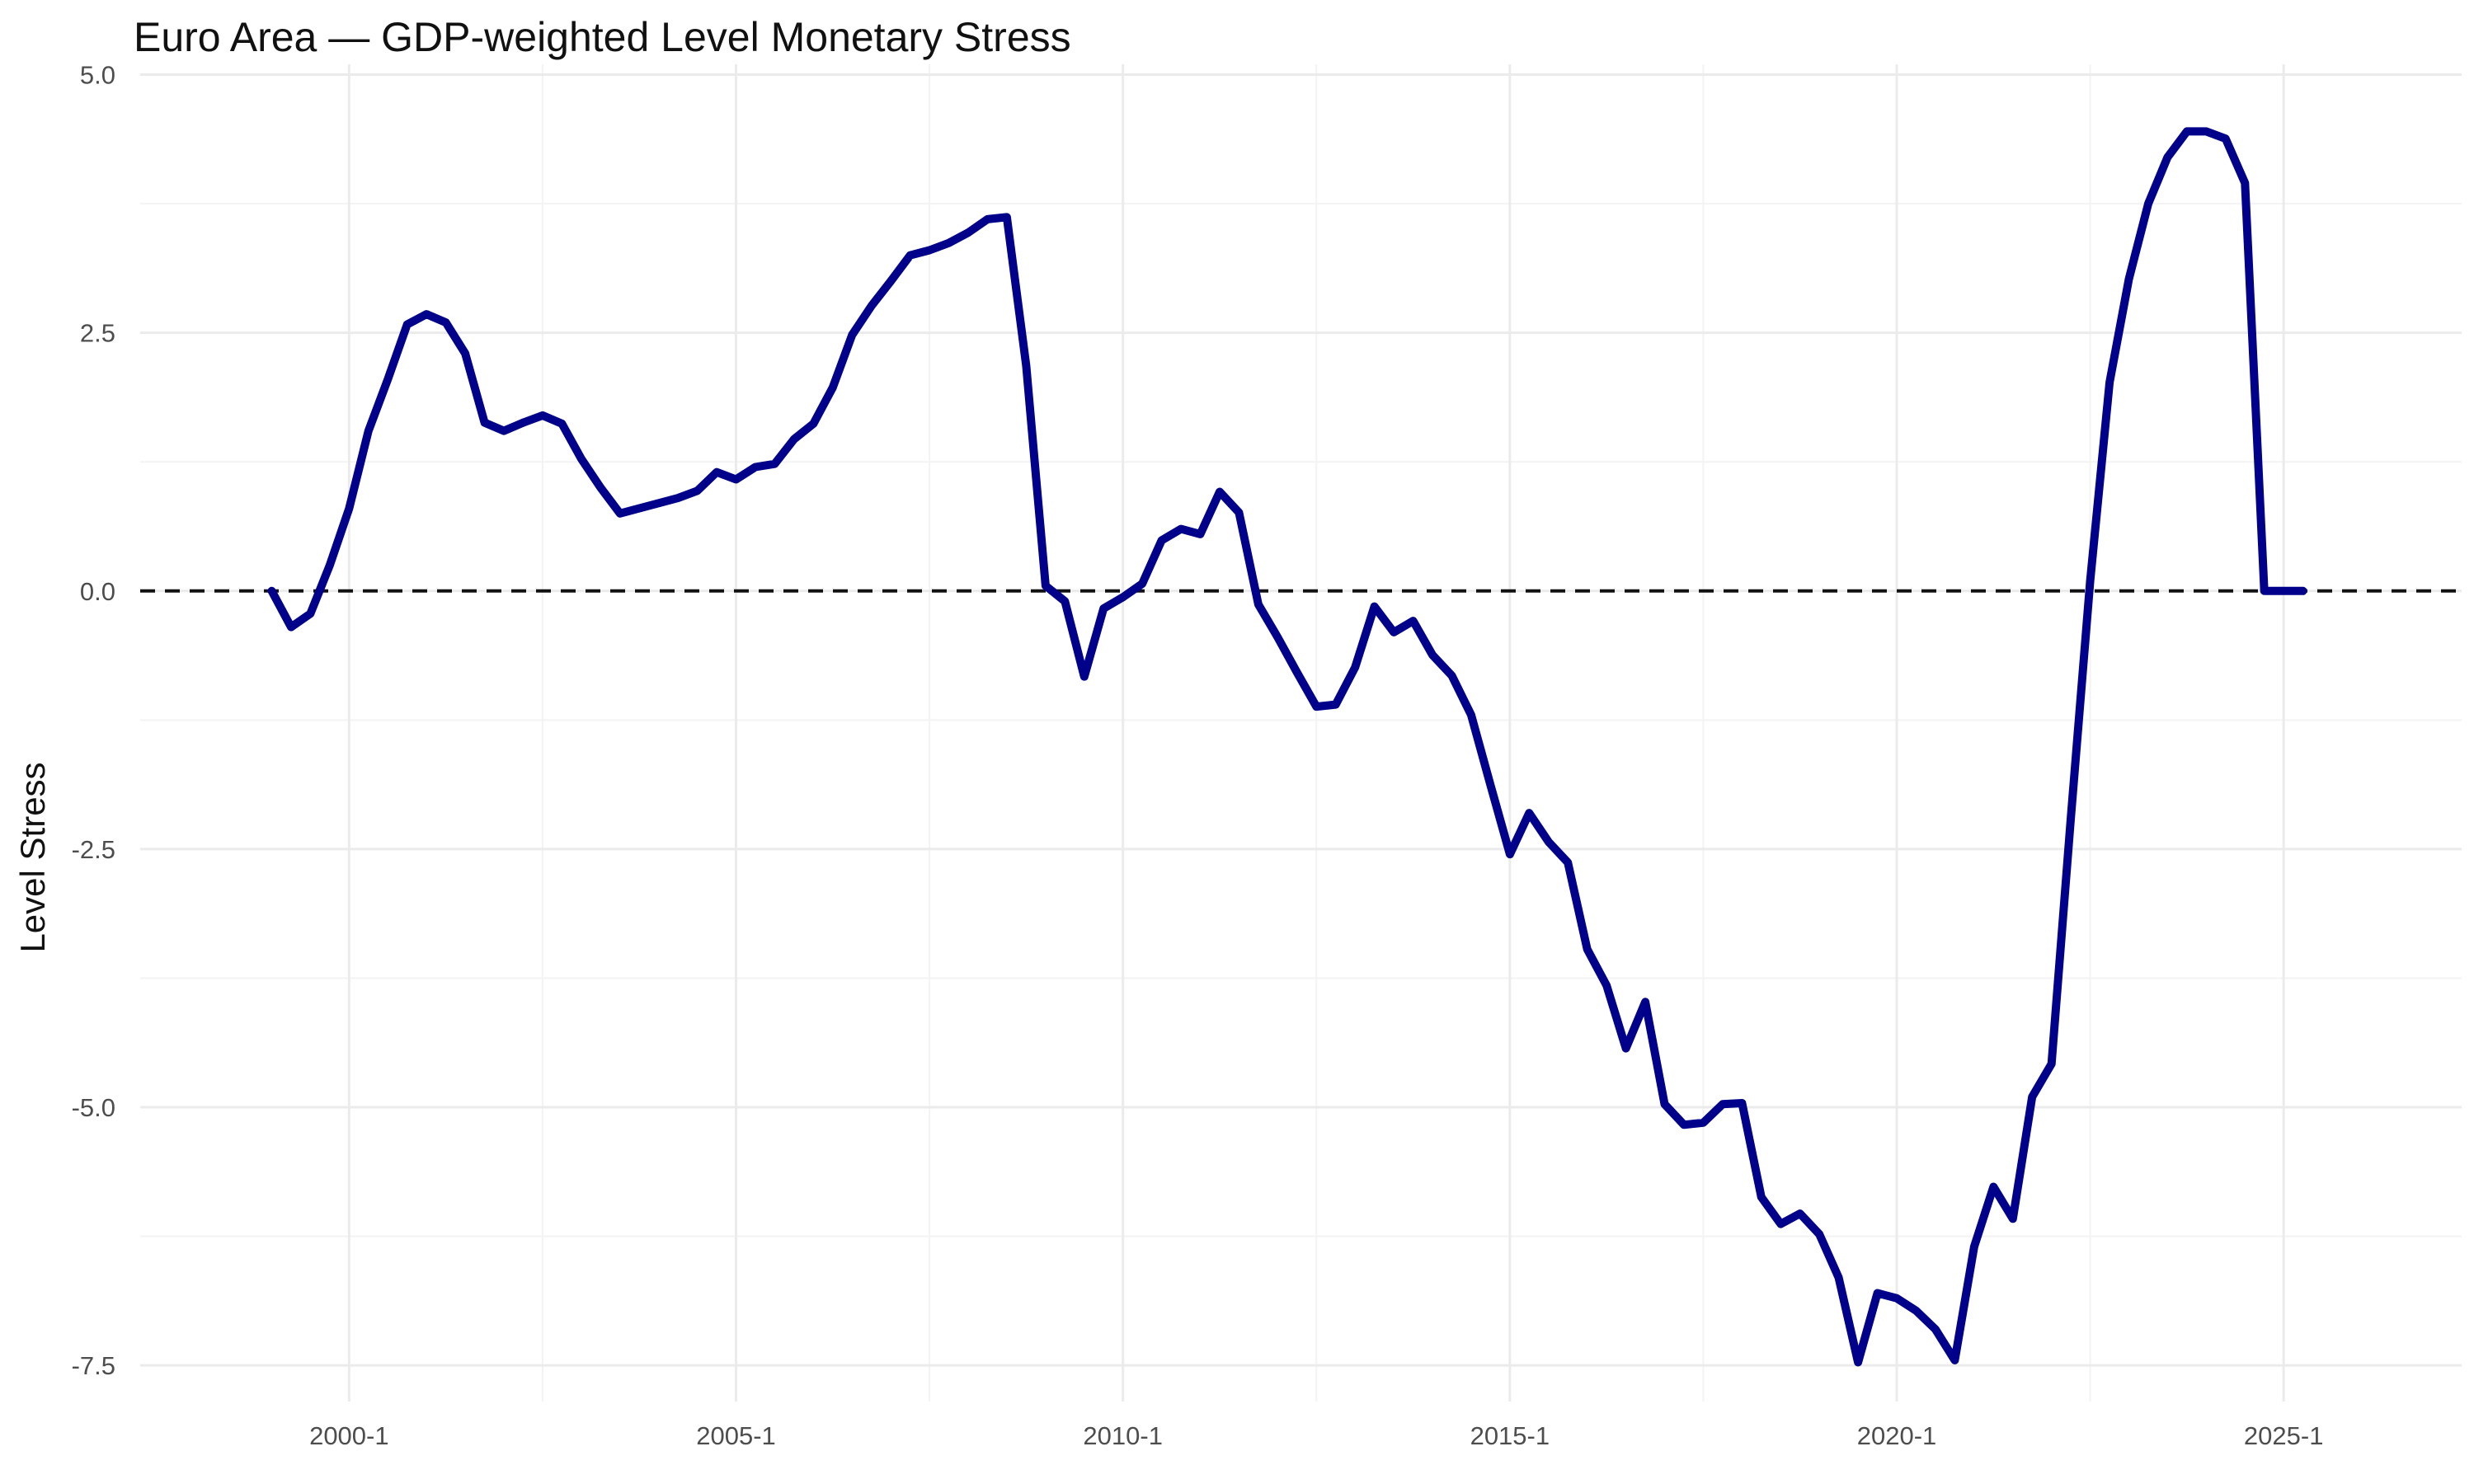 Image resolution: width=2474 pixels, height=1484 pixels. What do you see at coordinates (349, 1435) in the screenshot?
I see `x-tick-label: 2000-1` at bounding box center [349, 1435].